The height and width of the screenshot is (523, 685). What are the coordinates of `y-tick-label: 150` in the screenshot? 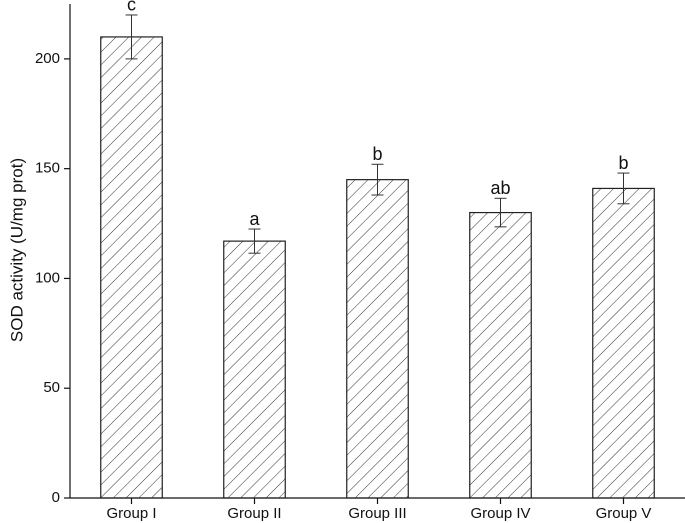 It's located at (47, 168).